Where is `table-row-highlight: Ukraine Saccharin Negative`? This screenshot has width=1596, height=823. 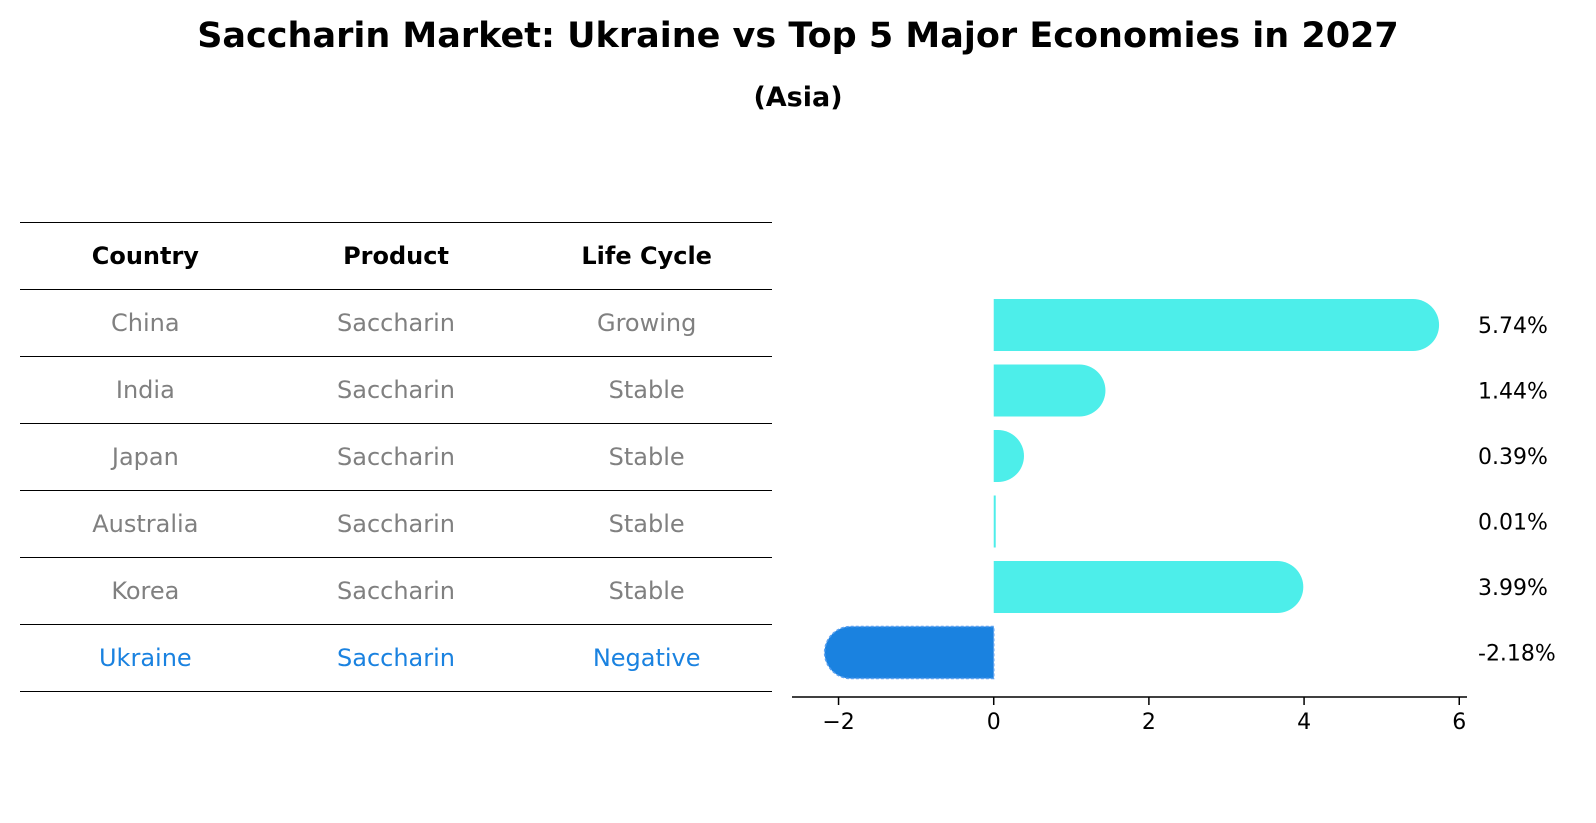
table-row-highlight: Ukraine Saccharin Negative is located at coordinates (396, 658).